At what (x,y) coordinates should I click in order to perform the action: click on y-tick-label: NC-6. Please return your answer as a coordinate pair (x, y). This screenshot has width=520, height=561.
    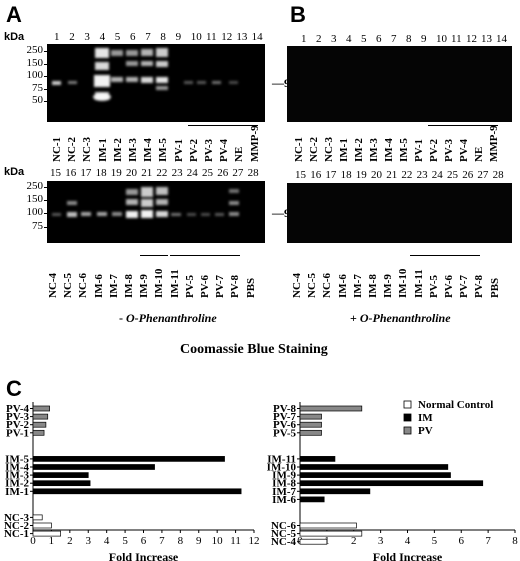
    Looking at the image, I should click on (284, 526).